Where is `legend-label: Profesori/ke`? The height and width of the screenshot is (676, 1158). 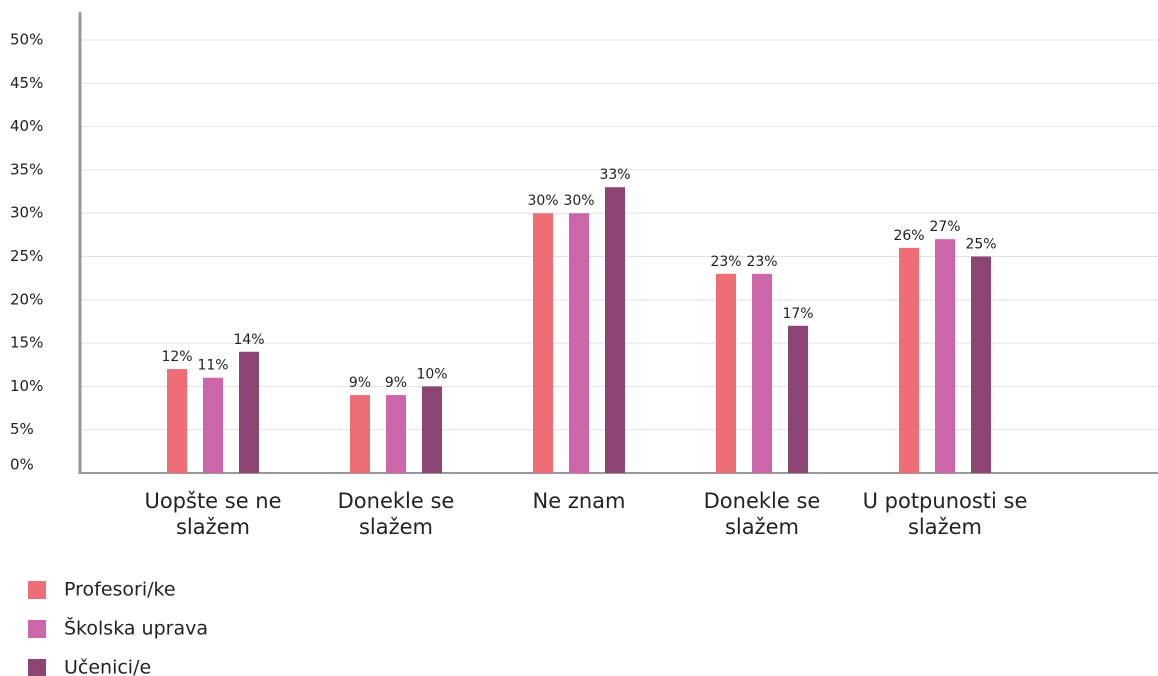 legend-label: Profesori/ke is located at coordinates (120, 590).